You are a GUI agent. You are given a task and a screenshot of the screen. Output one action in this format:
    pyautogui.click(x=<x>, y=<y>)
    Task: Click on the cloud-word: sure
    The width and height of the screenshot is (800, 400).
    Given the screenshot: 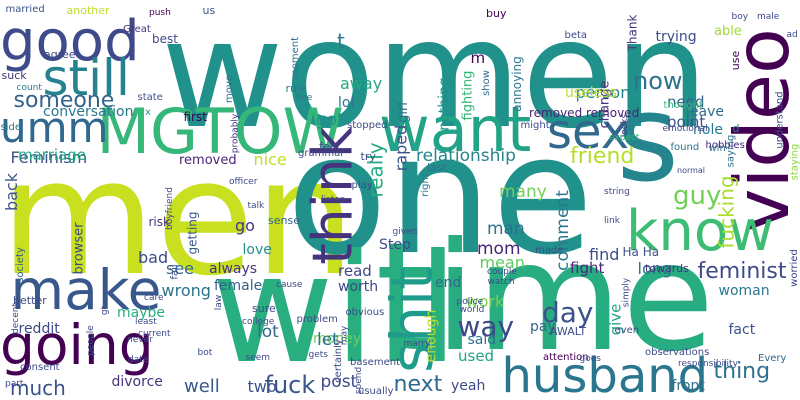 What is the action you would take?
    pyautogui.click(x=264, y=308)
    